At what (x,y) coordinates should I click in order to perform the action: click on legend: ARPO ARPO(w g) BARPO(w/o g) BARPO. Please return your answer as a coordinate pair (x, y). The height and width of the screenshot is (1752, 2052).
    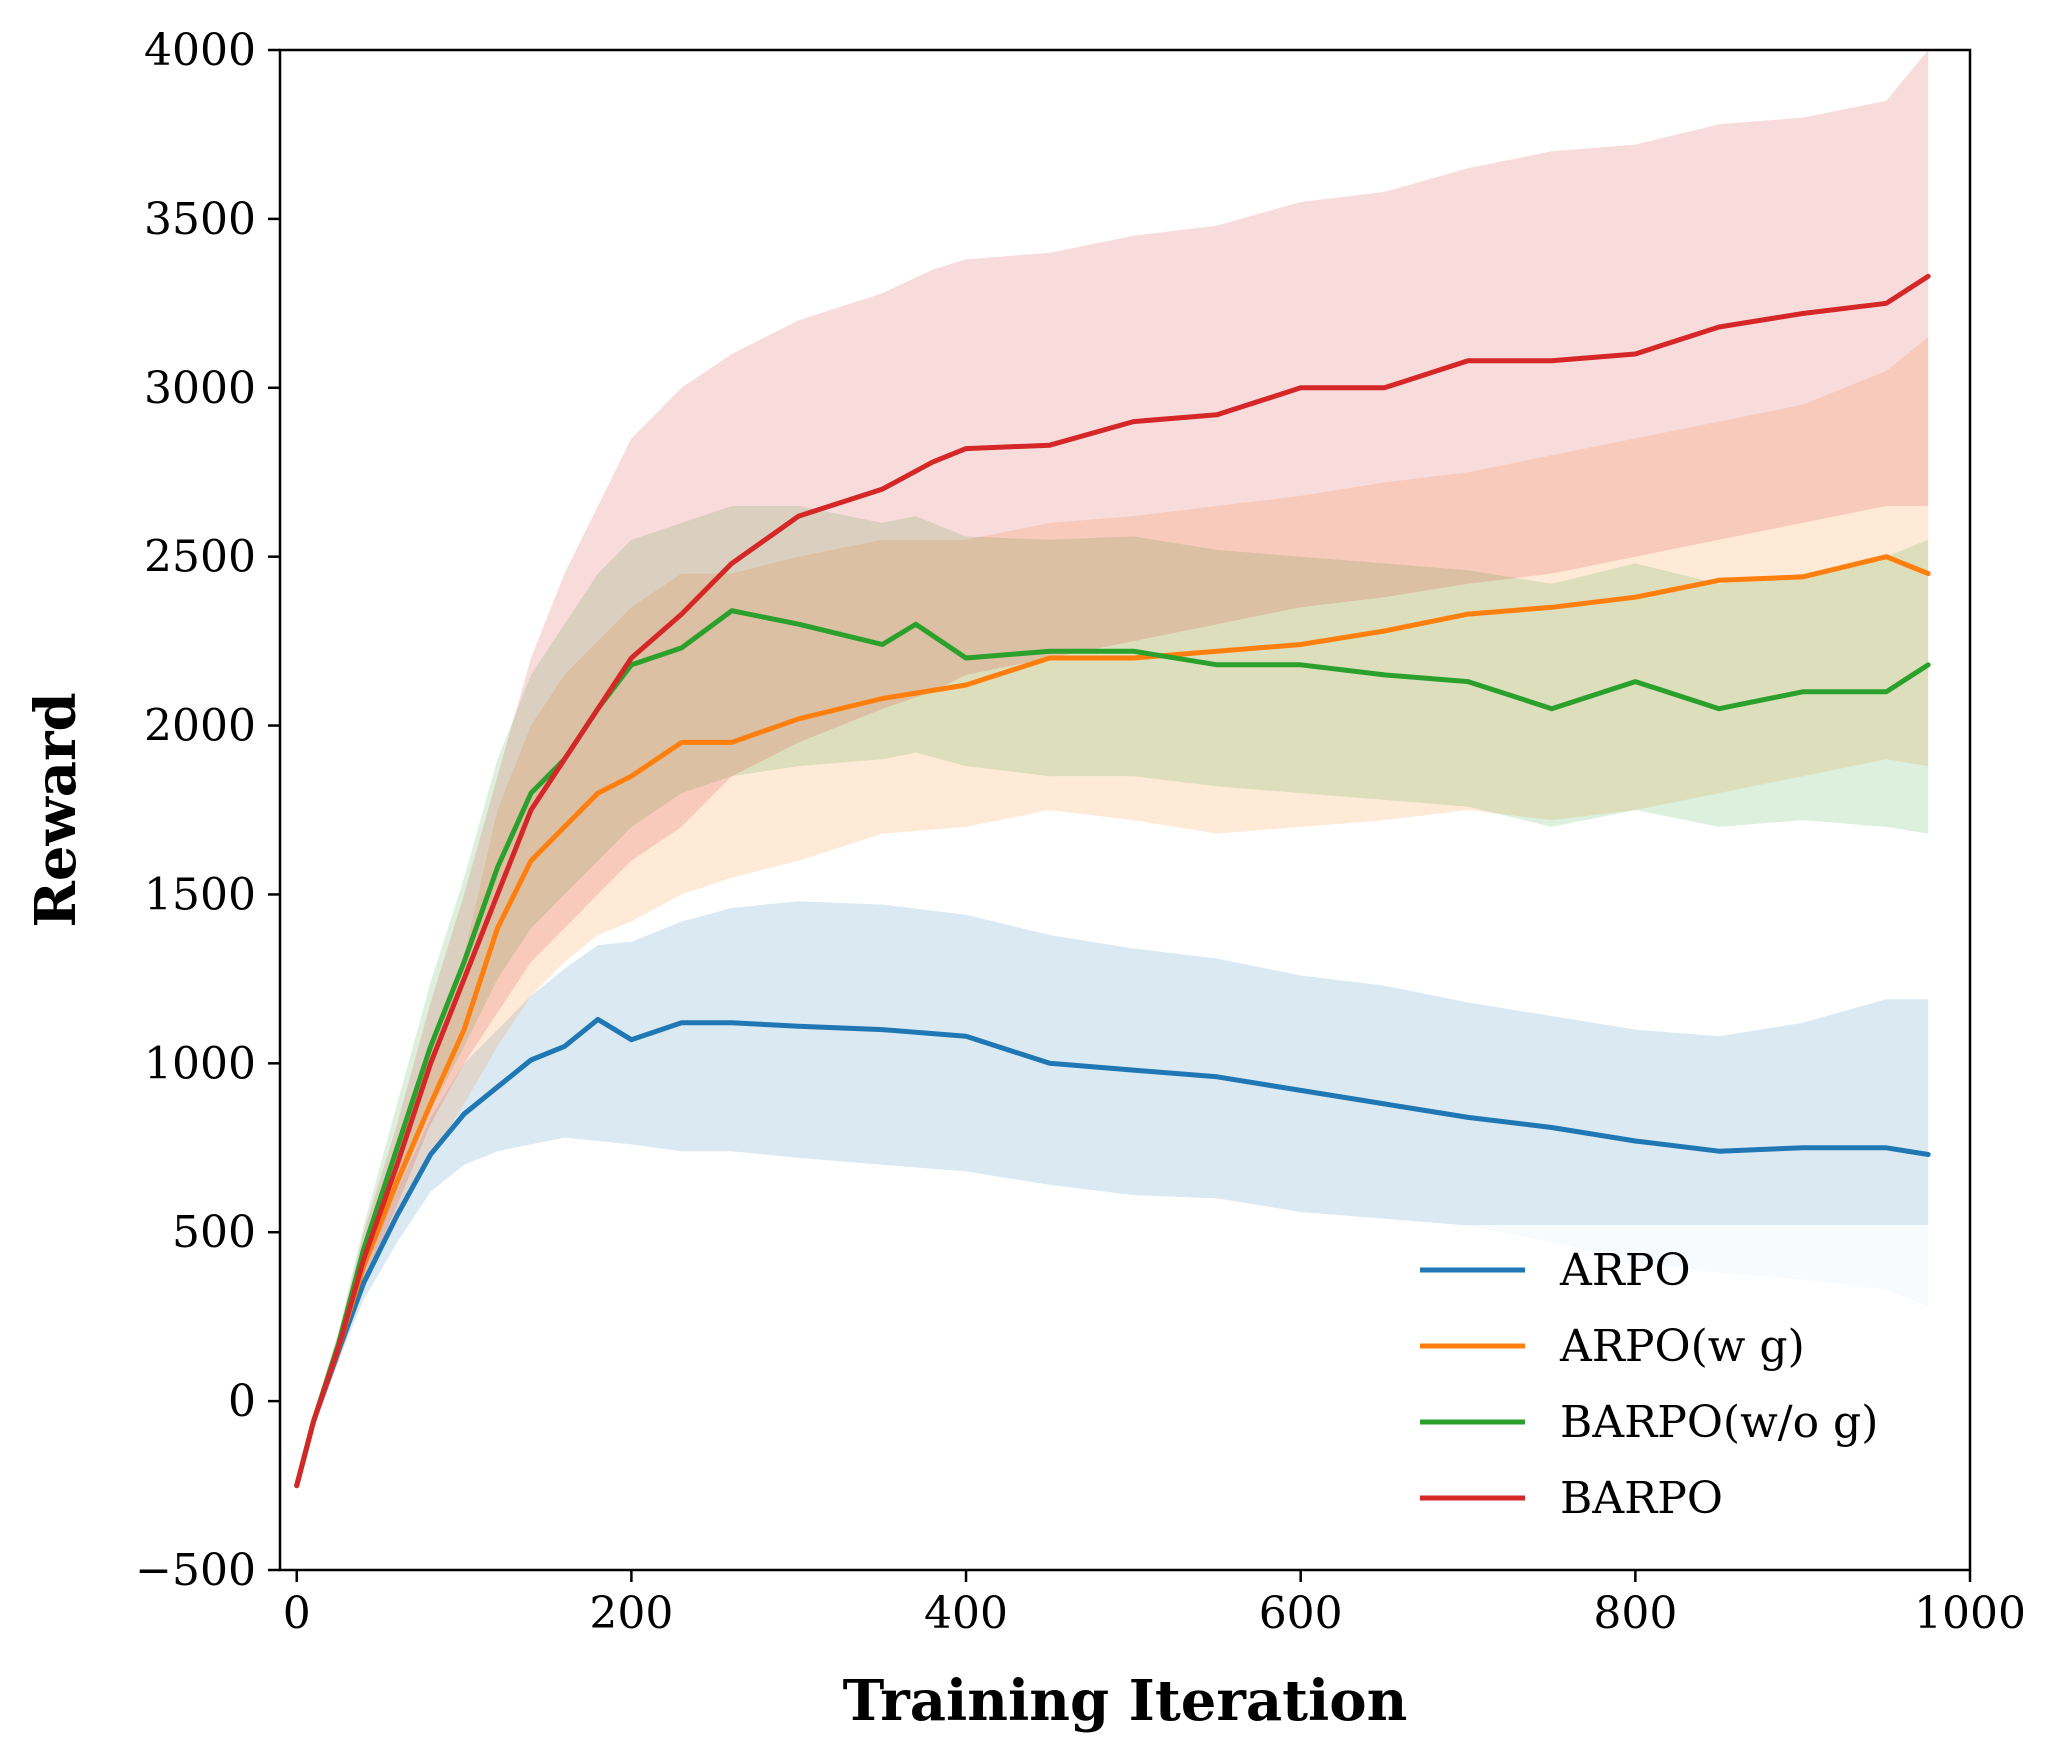
    Looking at the image, I should click on (1687, 1385).